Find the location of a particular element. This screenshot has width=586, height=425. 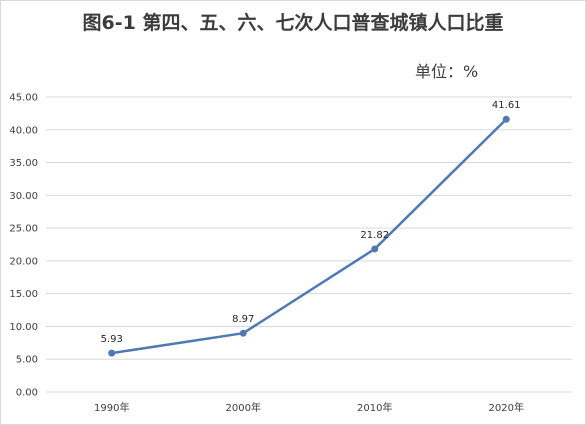

y-tick-label: 20.00 is located at coordinates (23, 261).